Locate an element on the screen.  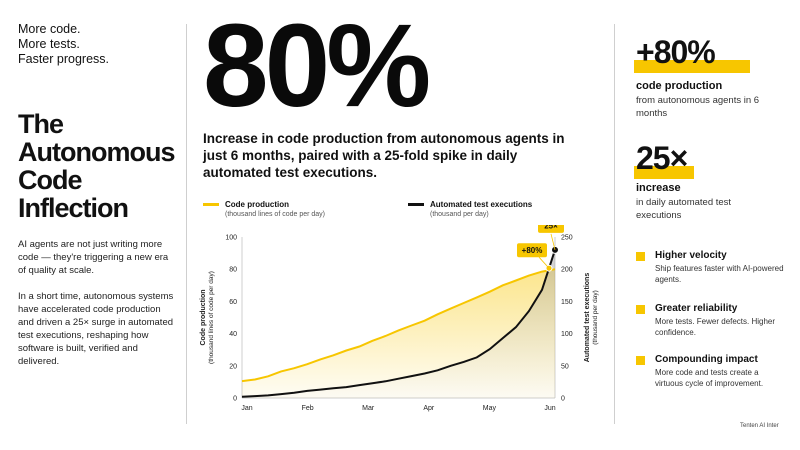
tagline-line: More tests. is located at coordinates (49, 44).